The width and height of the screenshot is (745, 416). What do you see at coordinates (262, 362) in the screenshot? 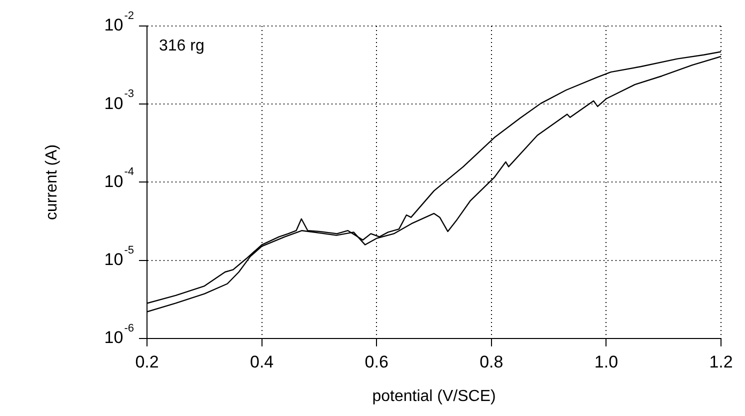
I see `x-tick-label: 0.4` at bounding box center [262, 362].